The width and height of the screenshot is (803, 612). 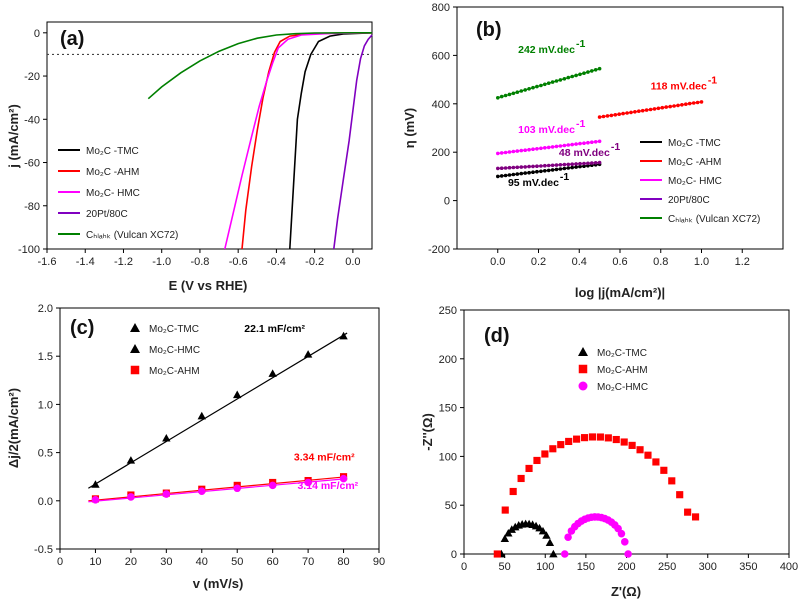 I want to click on panel-a-ytick-label: -80, so click(x=32, y=207).